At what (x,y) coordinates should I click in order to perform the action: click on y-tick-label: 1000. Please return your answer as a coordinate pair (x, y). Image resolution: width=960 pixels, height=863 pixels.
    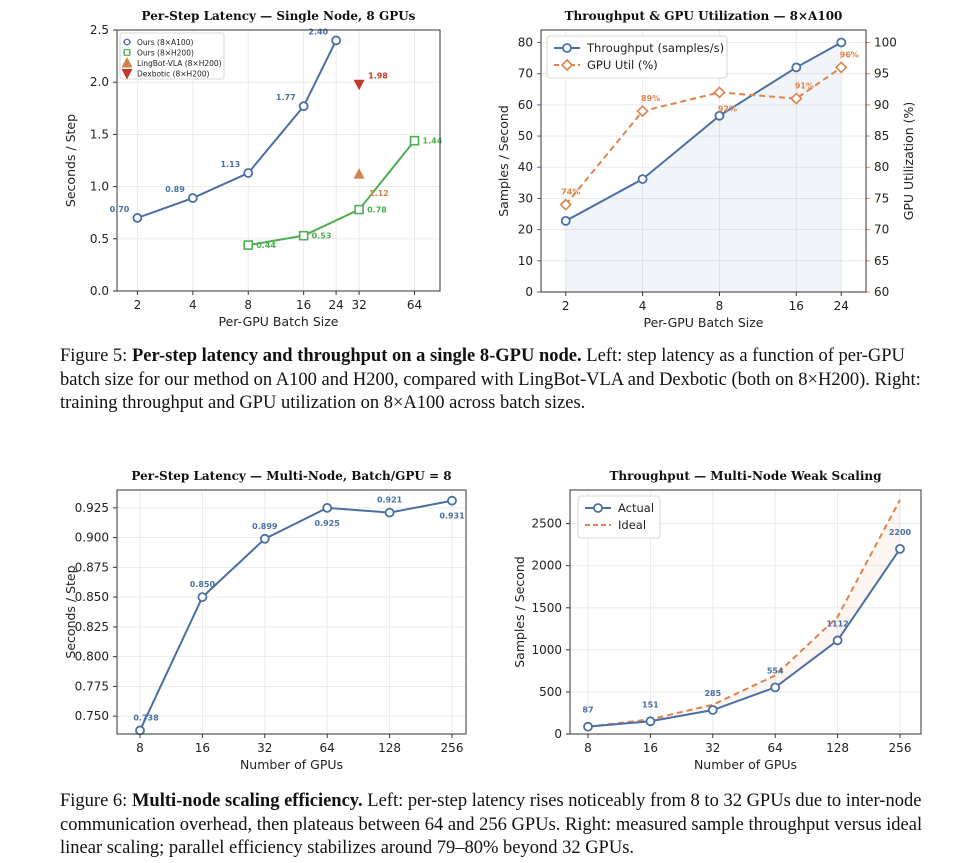
    Looking at the image, I should click on (546, 650).